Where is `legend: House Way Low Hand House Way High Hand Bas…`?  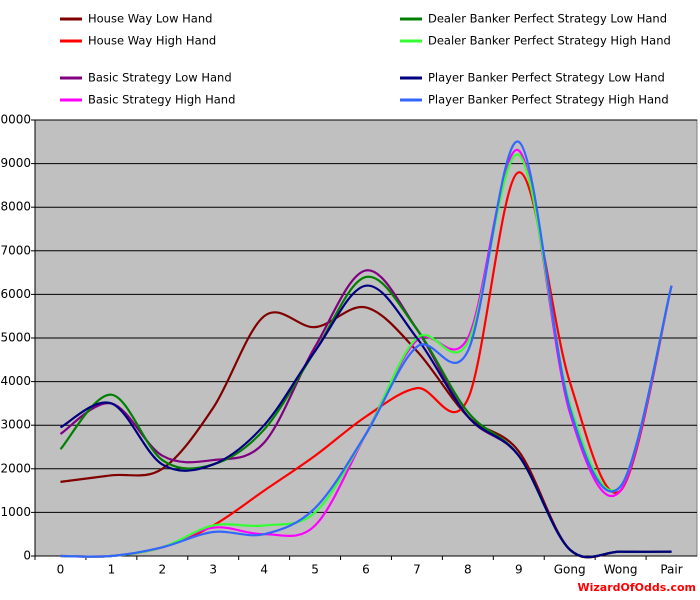
legend: House Way Low Hand House Way High Hand Bas… is located at coordinates (365, 59).